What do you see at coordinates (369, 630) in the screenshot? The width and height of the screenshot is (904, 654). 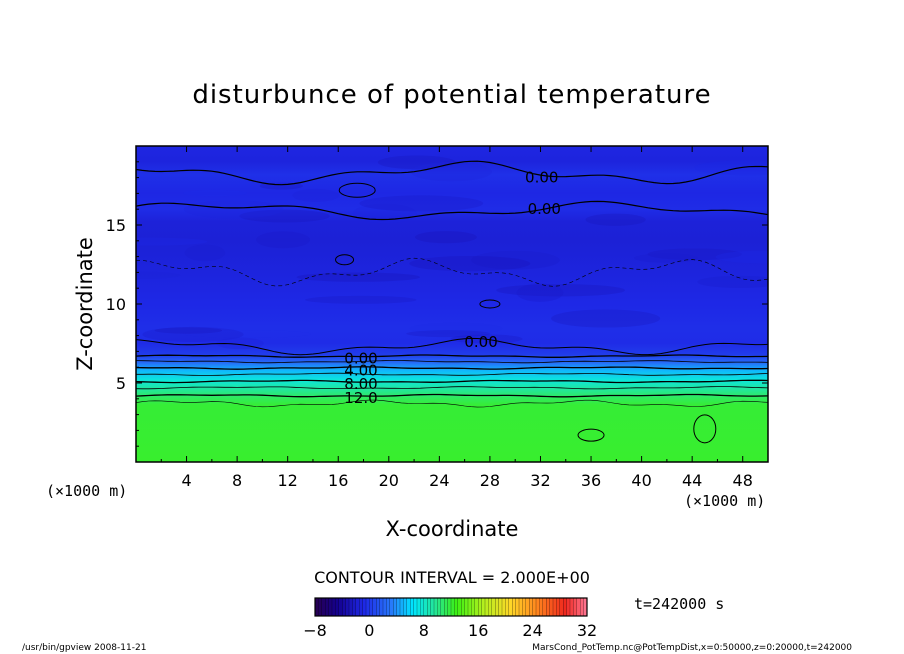 I see `colorbar-tick-label-1: 0` at bounding box center [369, 630].